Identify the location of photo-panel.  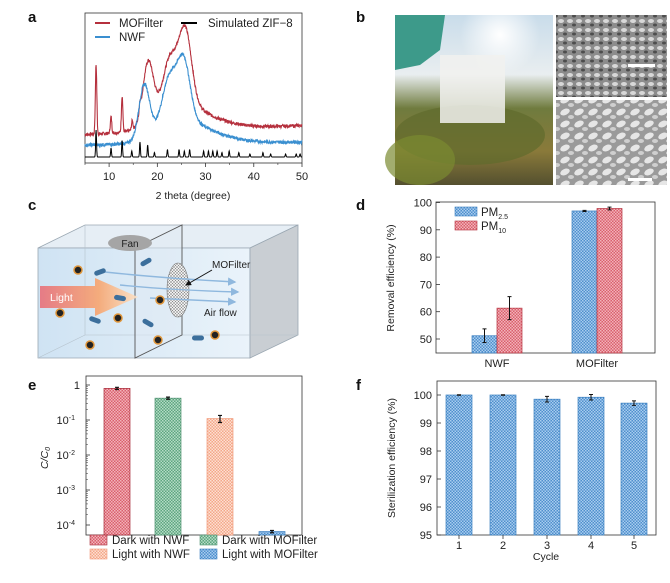
(526, 92).